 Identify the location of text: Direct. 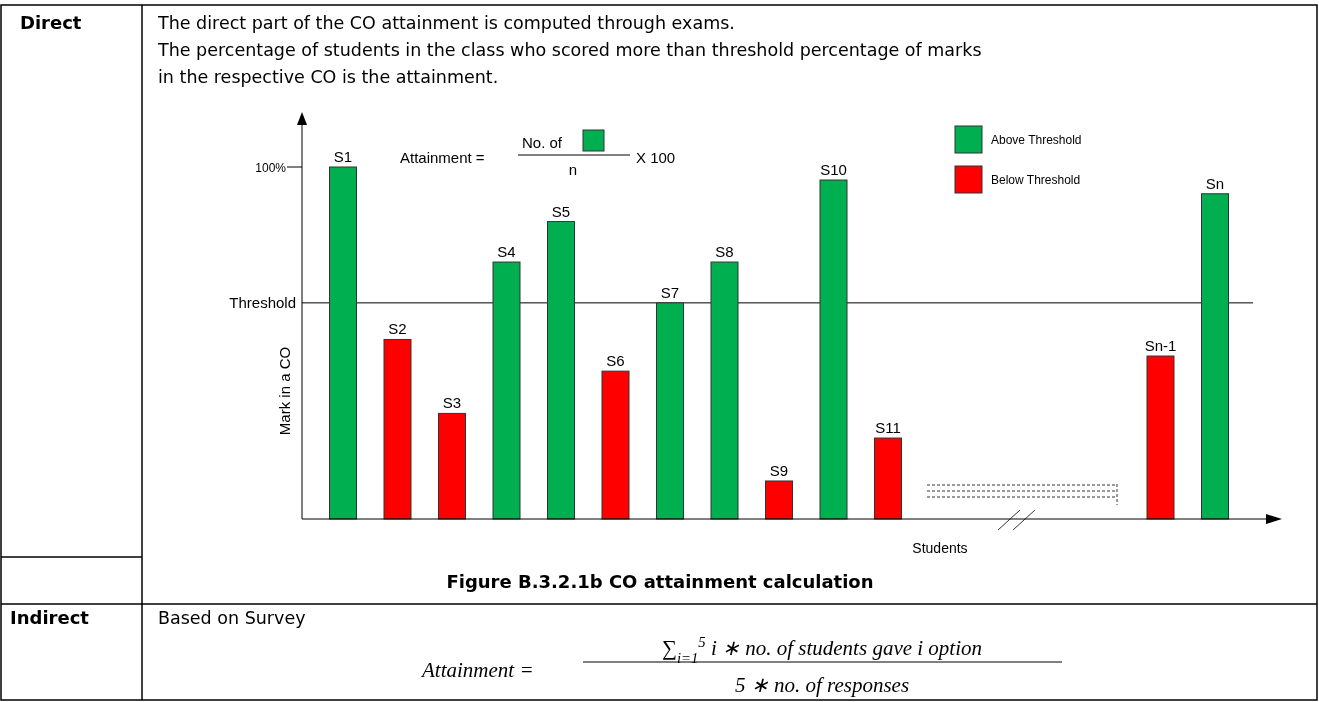
(51, 22).